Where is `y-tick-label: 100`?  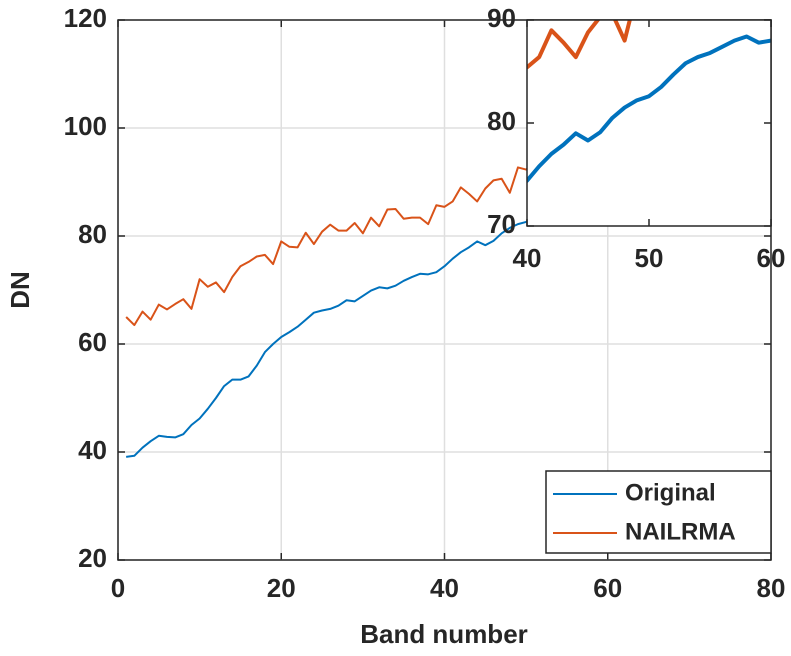
y-tick-label: 100 is located at coordinates (85, 126).